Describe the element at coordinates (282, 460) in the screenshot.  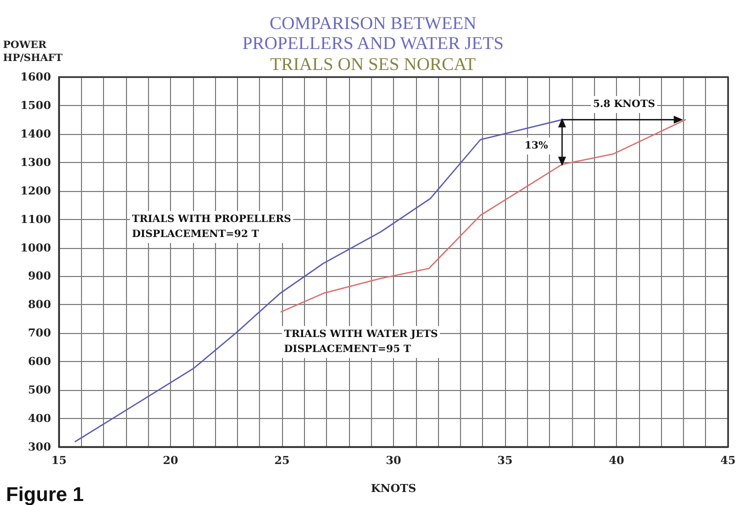
I see `x-tick-label: 25` at that location.